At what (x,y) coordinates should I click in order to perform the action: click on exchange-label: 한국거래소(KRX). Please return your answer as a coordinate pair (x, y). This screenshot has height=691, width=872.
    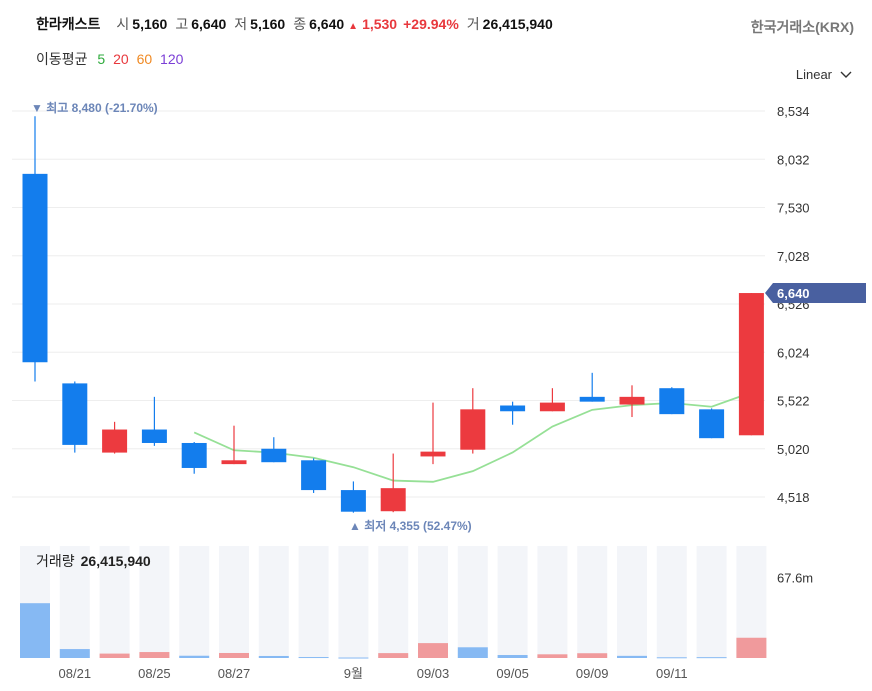
    Looking at the image, I should click on (802, 27).